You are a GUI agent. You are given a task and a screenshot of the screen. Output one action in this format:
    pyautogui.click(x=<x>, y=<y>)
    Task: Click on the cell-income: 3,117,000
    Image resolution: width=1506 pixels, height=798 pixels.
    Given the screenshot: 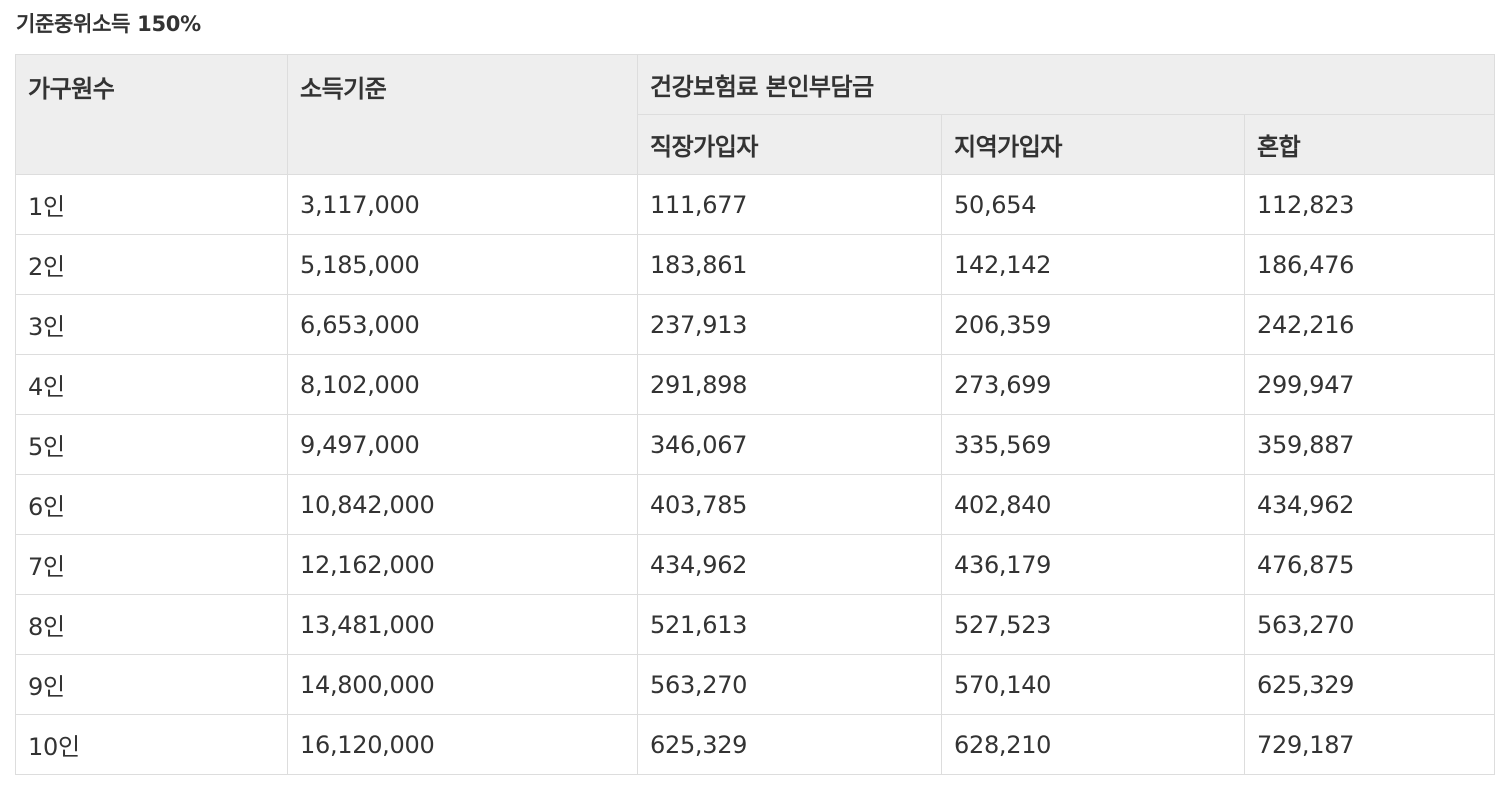 What is the action you would take?
    pyautogui.click(x=462, y=204)
    